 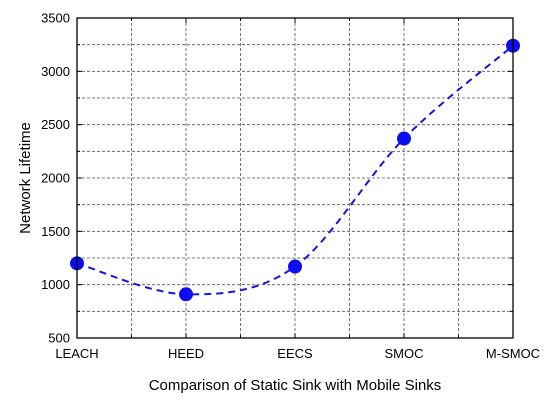 What do you see at coordinates (25, 178) in the screenshot?
I see `y-axis-title: Network Lifetime` at bounding box center [25, 178].